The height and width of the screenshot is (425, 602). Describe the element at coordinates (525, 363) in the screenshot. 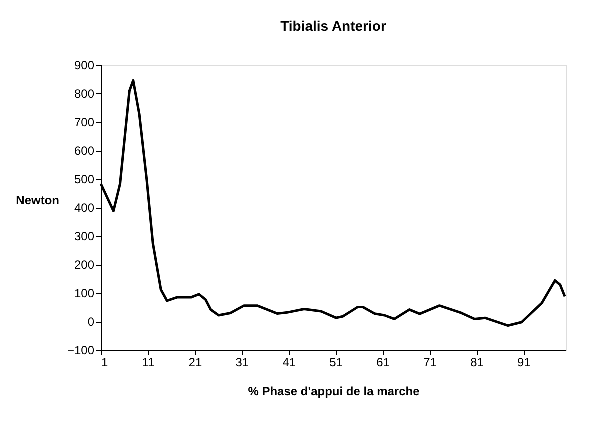

I see `x-tick-label: 91` at that location.